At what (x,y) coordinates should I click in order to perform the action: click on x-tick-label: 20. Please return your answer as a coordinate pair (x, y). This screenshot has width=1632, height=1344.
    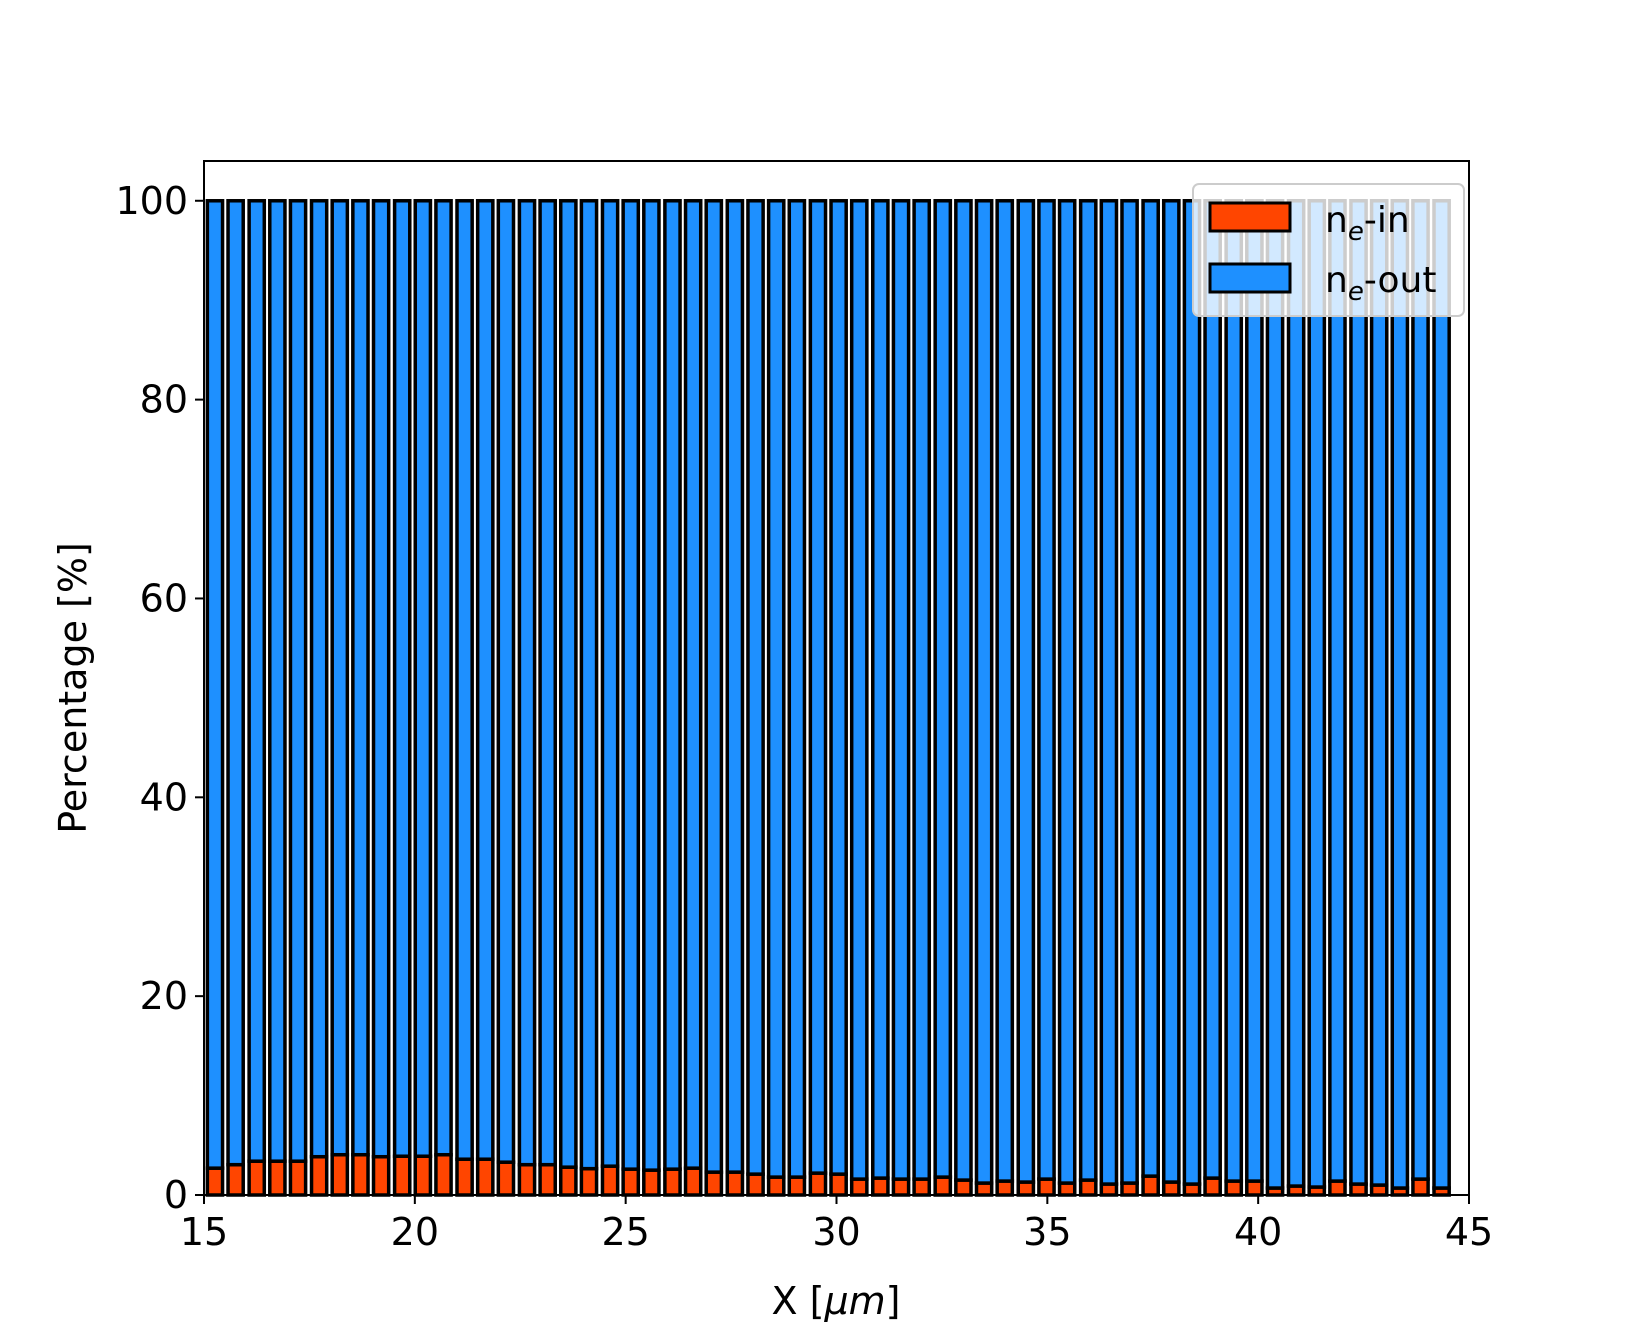
    Looking at the image, I should click on (415, 1232).